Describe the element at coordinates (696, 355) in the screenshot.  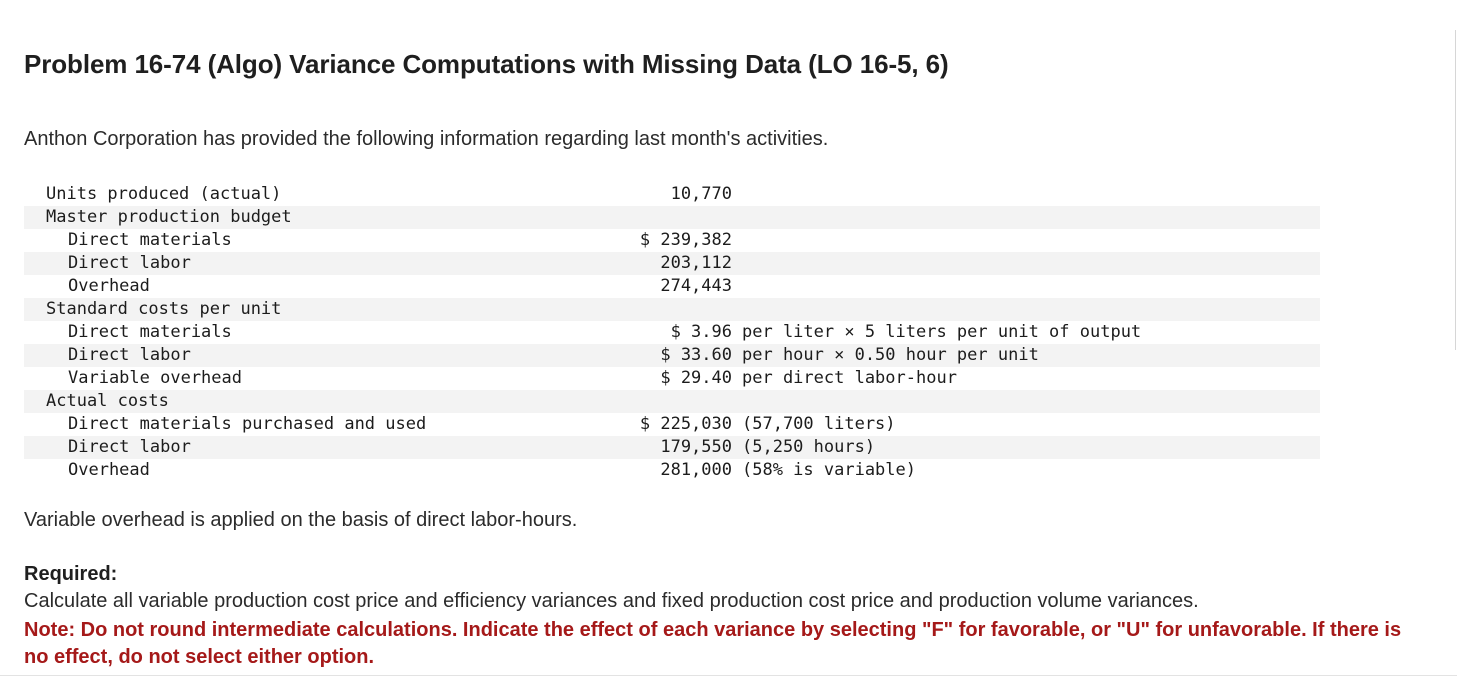
I see `row-value: $ 33.60` at that location.